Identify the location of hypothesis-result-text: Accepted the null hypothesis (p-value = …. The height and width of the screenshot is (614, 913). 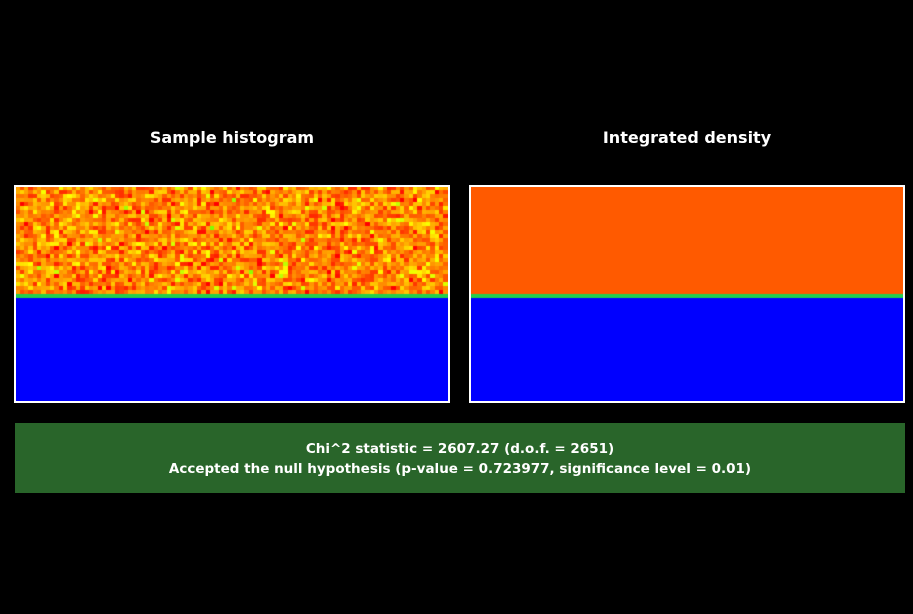
(460, 469).